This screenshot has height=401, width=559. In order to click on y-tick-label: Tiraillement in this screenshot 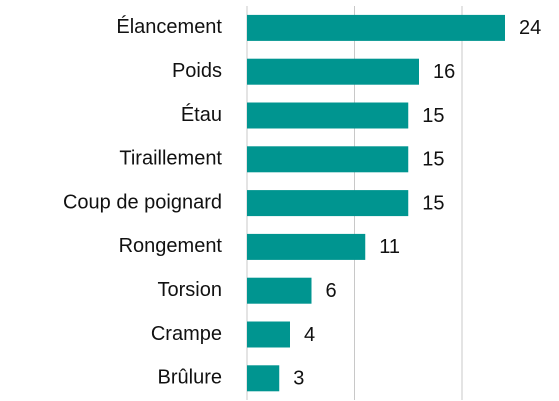, I will do `click(170, 159)`.